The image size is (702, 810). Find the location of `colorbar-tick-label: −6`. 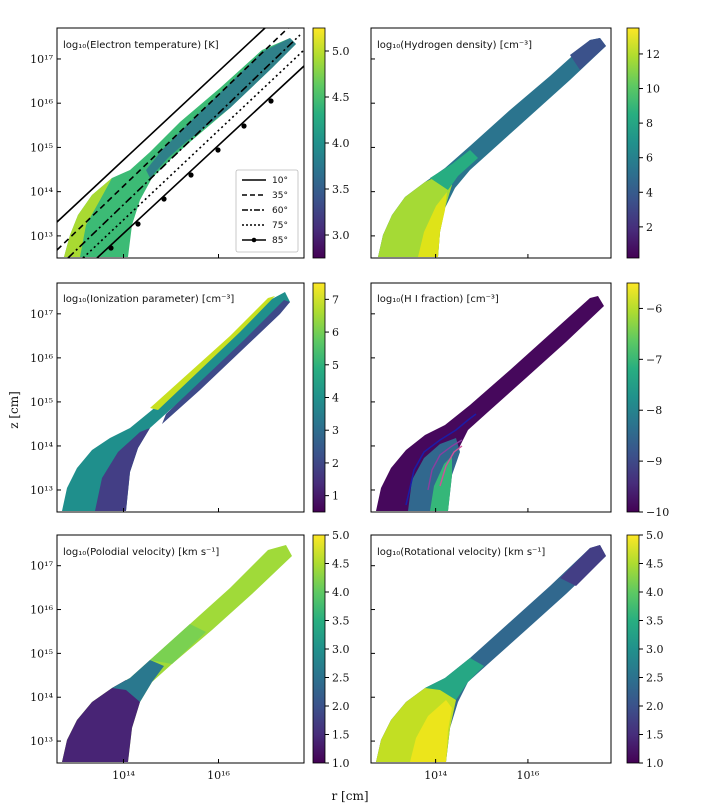

colorbar-tick-label: −6 is located at coordinates (654, 308).